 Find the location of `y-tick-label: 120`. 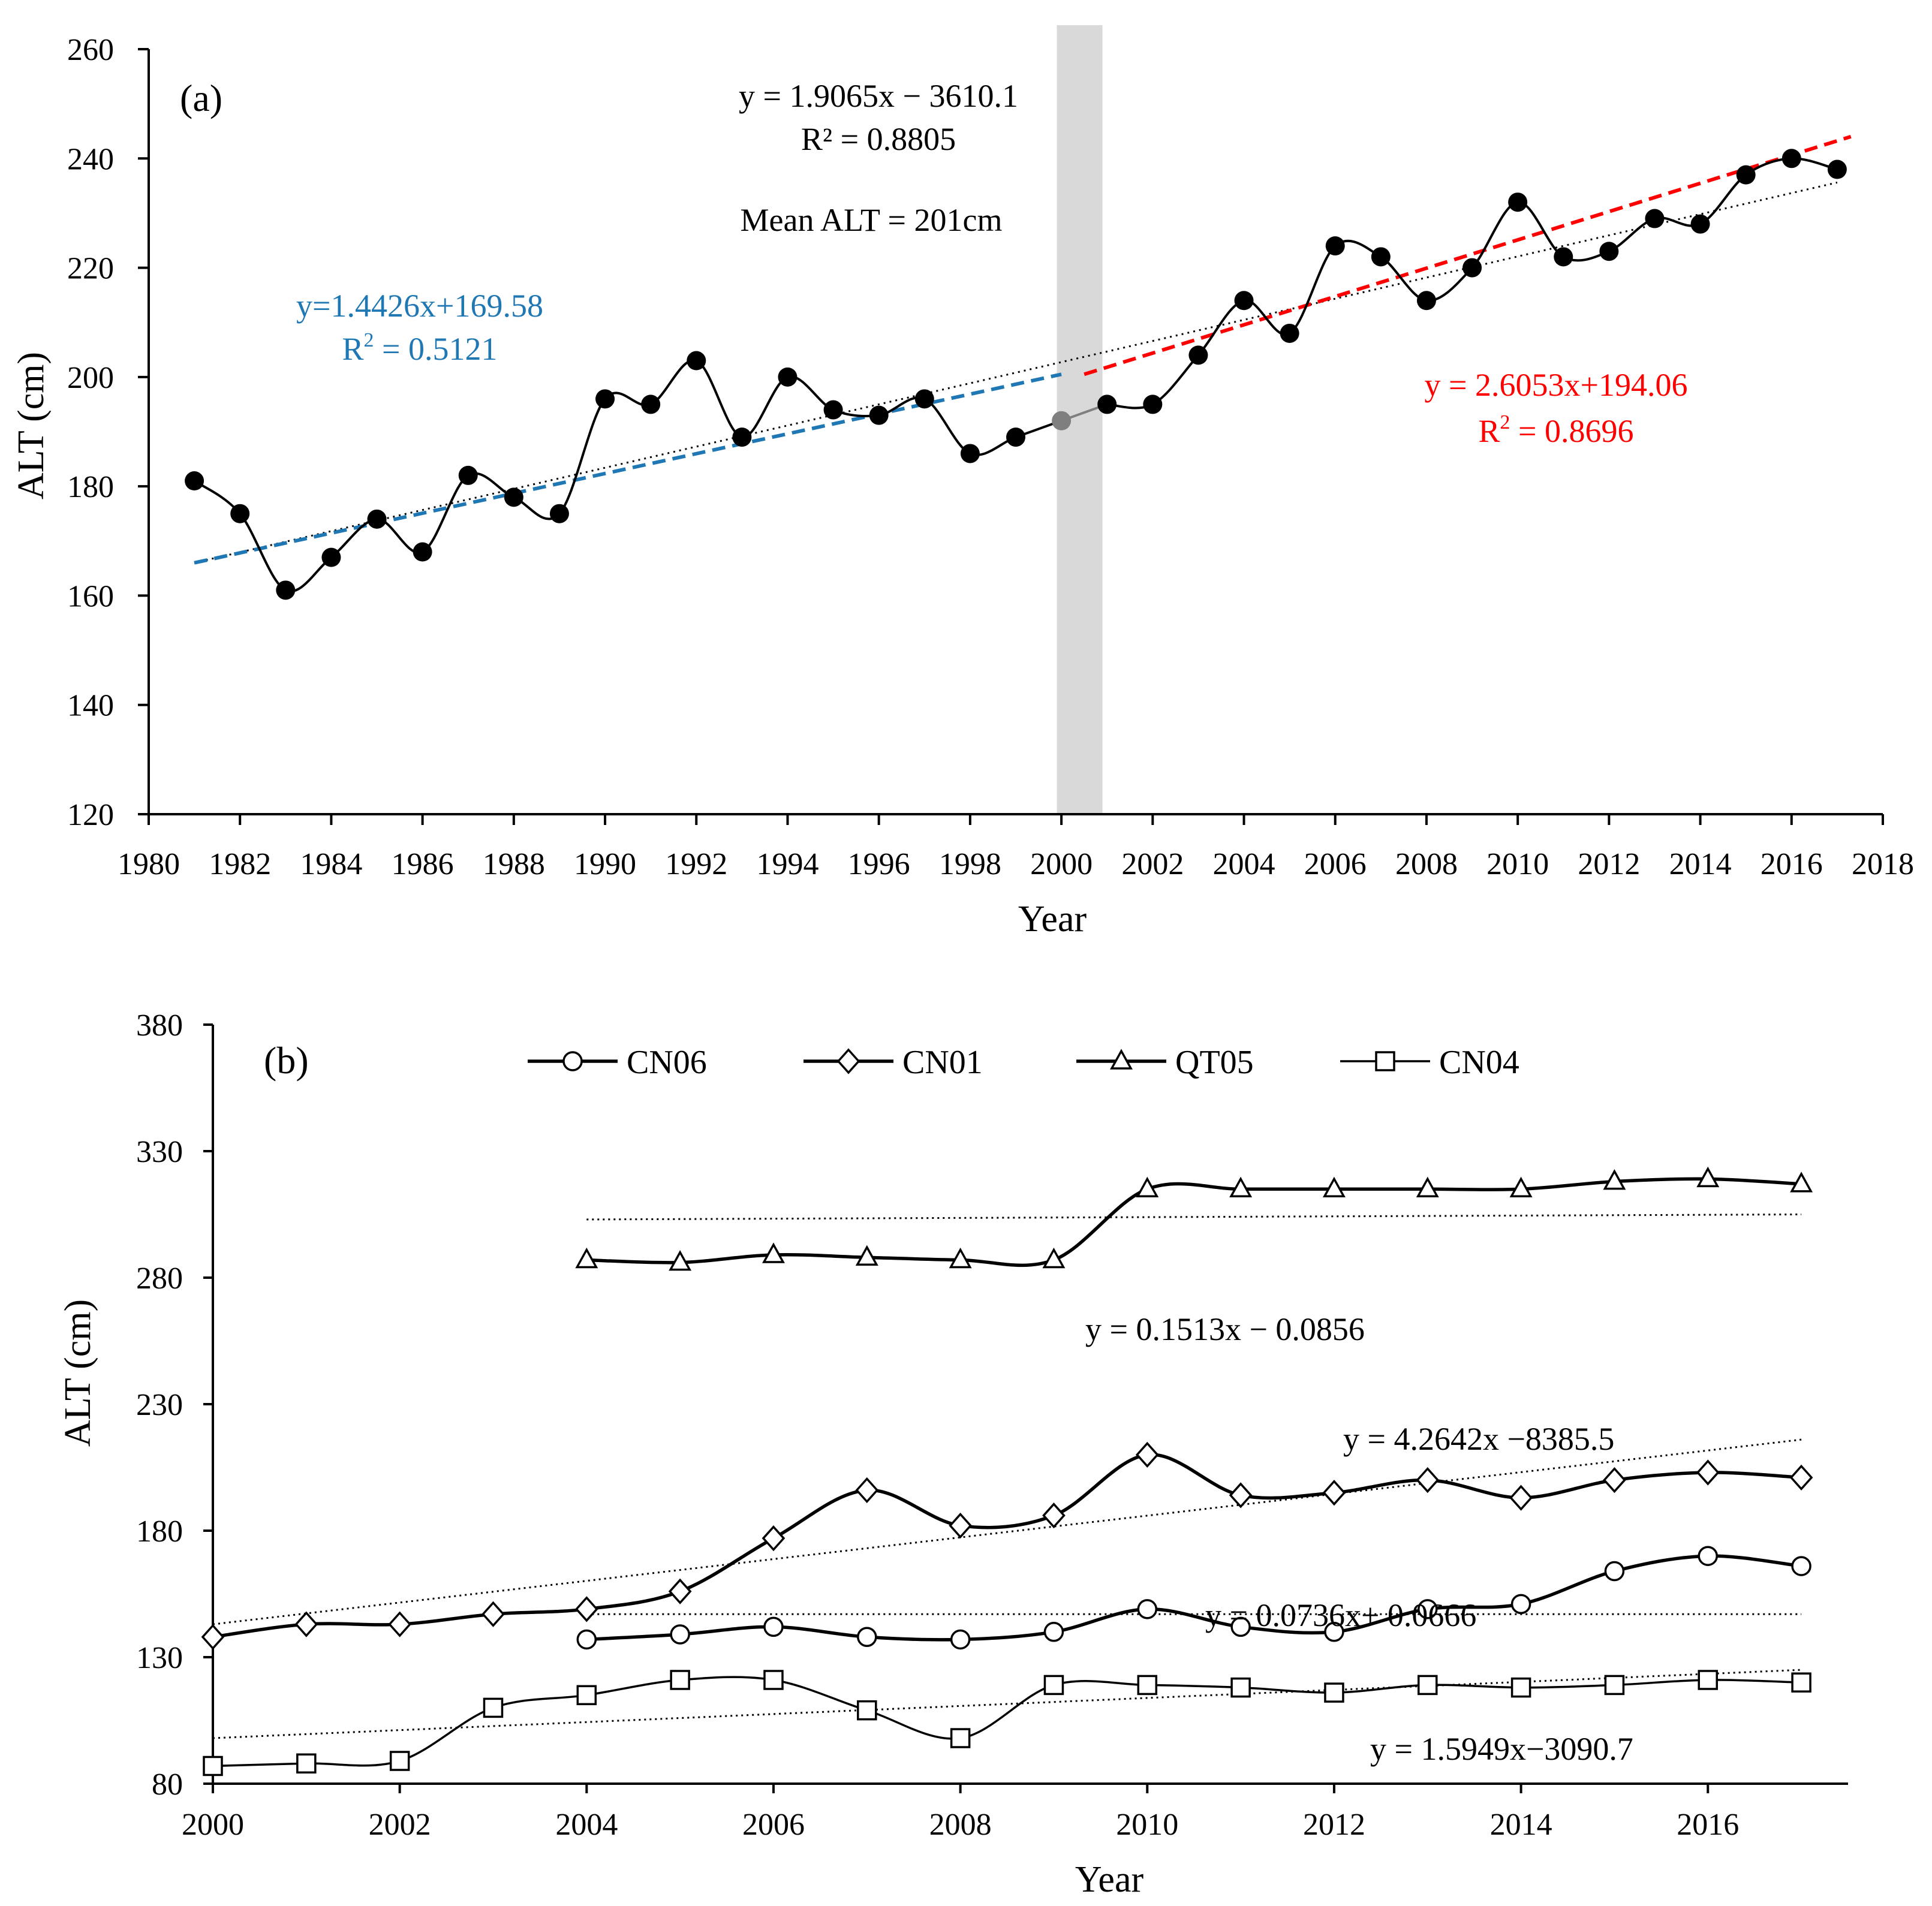

y-tick-label: 120 is located at coordinates (90, 815).